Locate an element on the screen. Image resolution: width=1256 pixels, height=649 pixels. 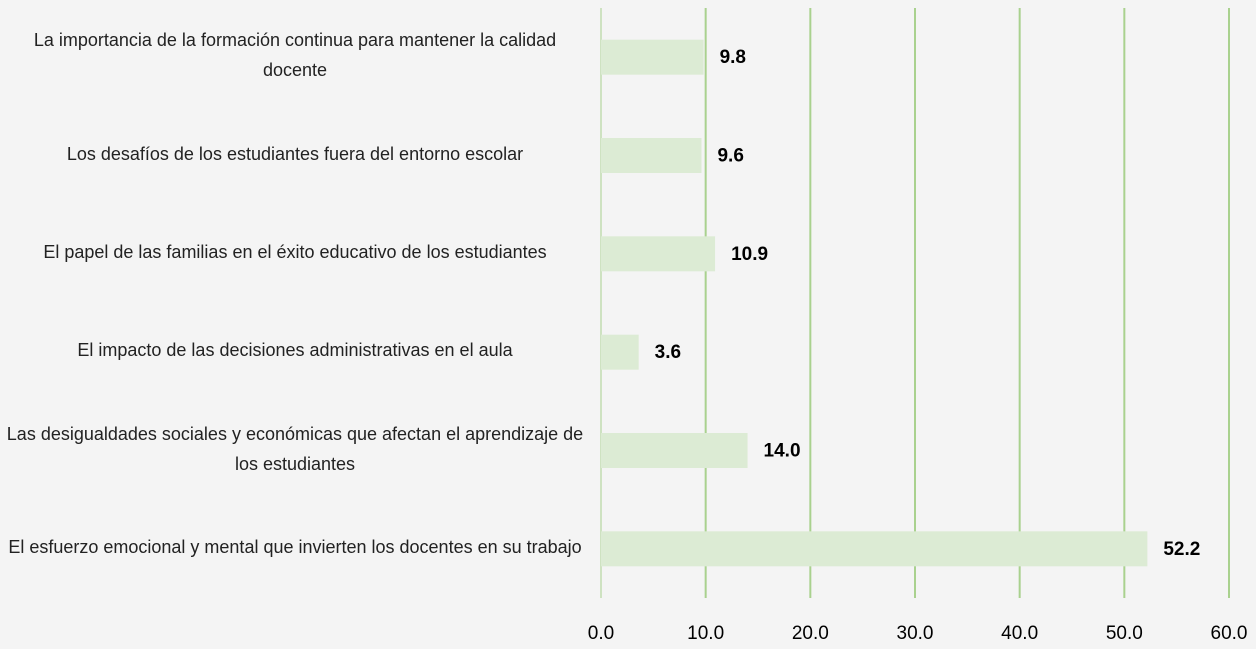
x-tick-label: 30.0 is located at coordinates (915, 633).